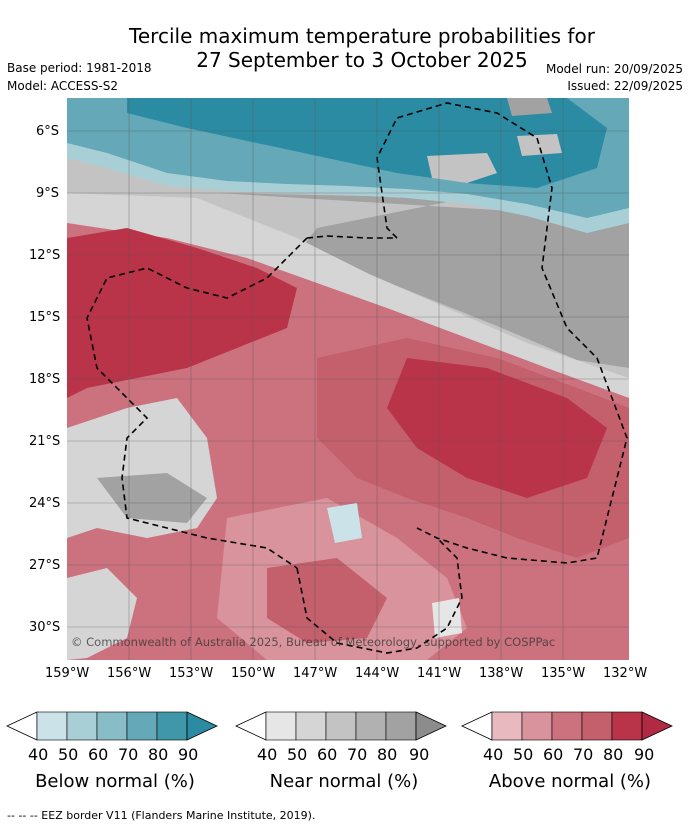  Describe the element at coordinates (439, 673) in the screenshot. I see `lon-label-141w: 141°W` at that location.